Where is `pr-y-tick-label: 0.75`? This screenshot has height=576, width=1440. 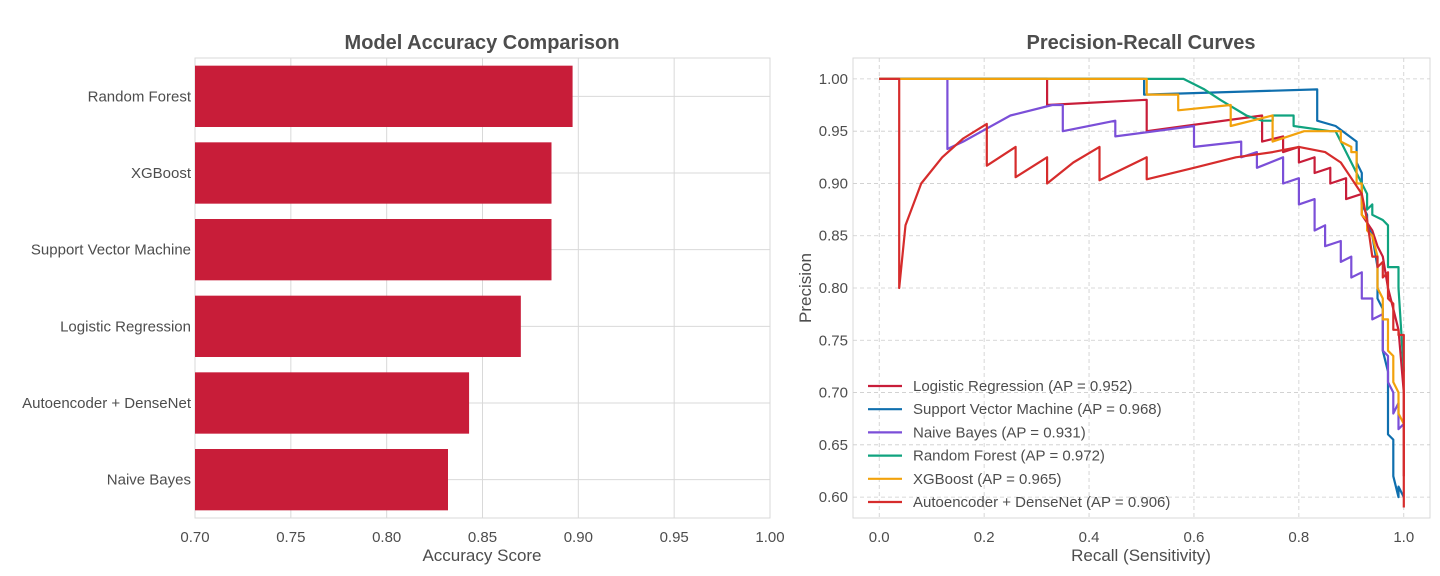
pr-y-tick-label: 0.75 is located at coordinates (833, 340).